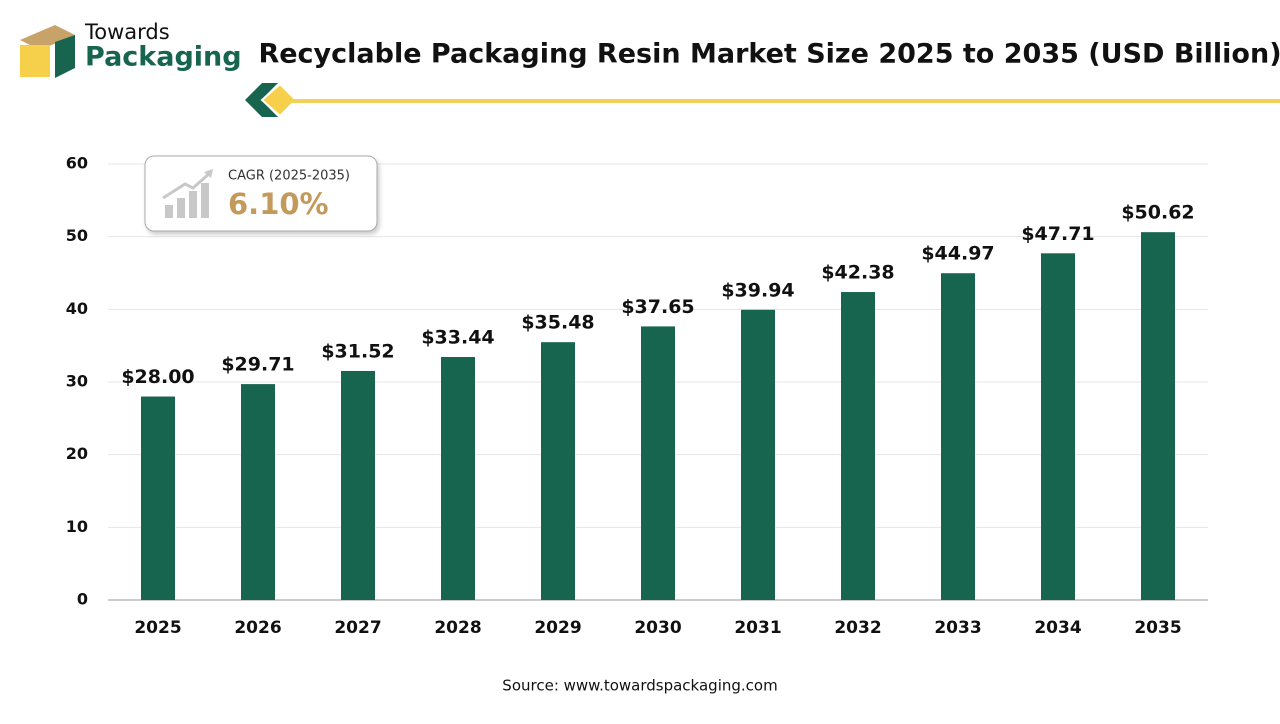  Describe the element at coordinates (357, 351) in the screenshot. I see `value-label: $31.52` at that location.